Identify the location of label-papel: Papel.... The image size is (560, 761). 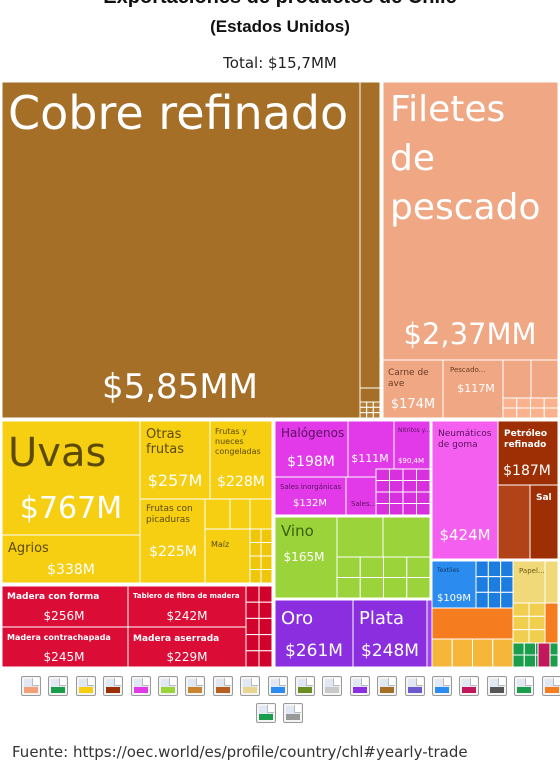
(532, 571).